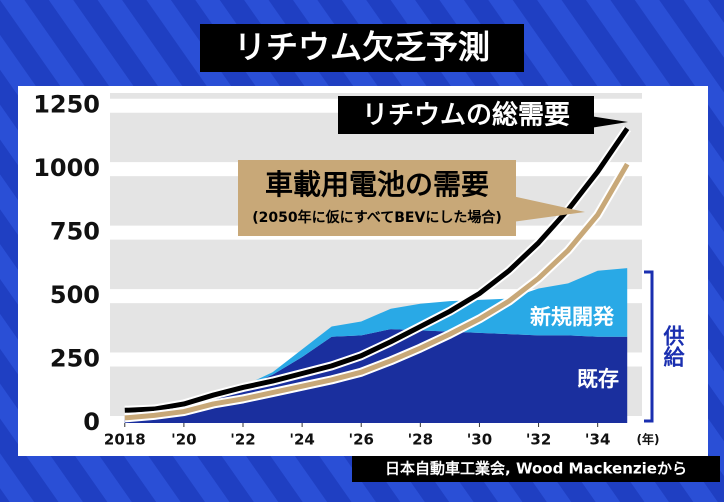 The height and width of the screenshot is (502, 724). Describe the element at coordinates (420, 440) in the screenshot. I see `x-tick-label: '28` at that location.